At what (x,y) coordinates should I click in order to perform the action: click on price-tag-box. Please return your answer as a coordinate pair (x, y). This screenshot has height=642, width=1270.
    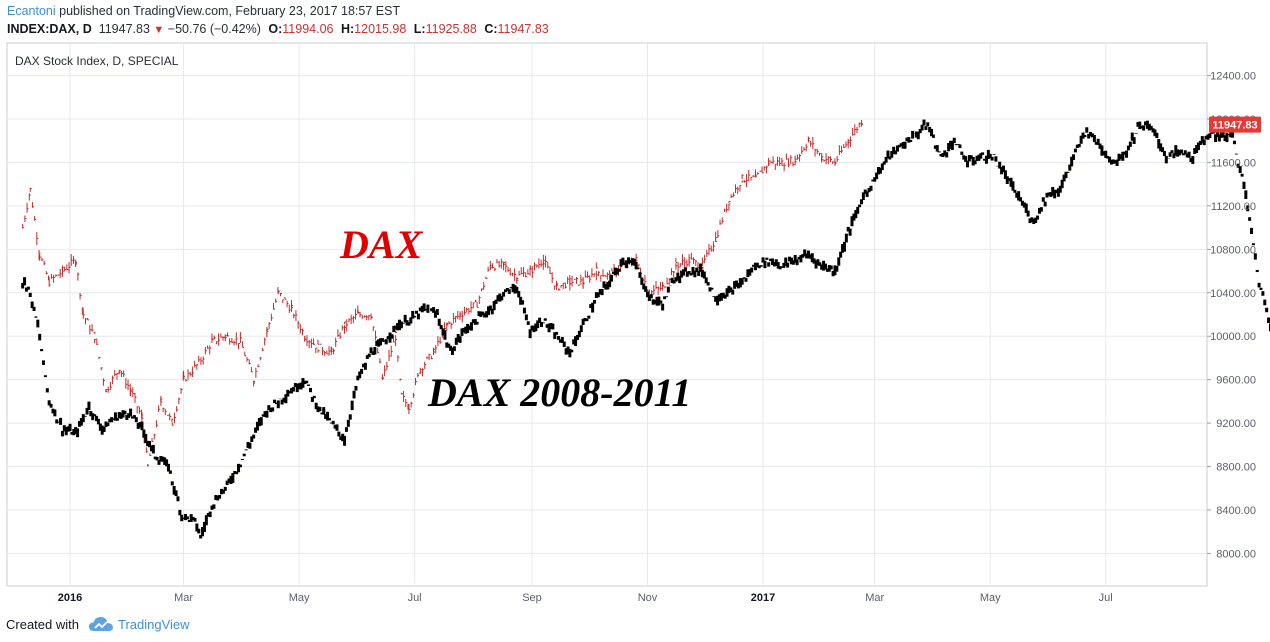
    Looking at the image, I should click on (1235, 124).